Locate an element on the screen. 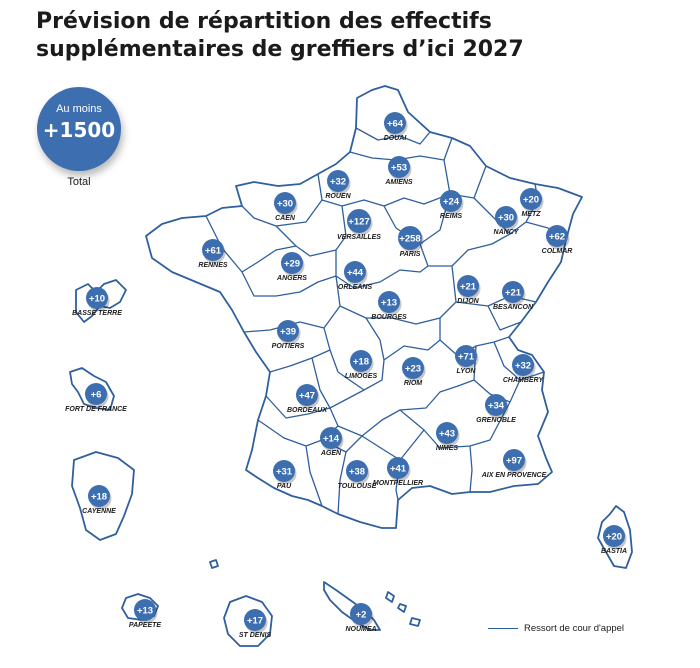  court-value: +53 is located at coordinates (399, 167).